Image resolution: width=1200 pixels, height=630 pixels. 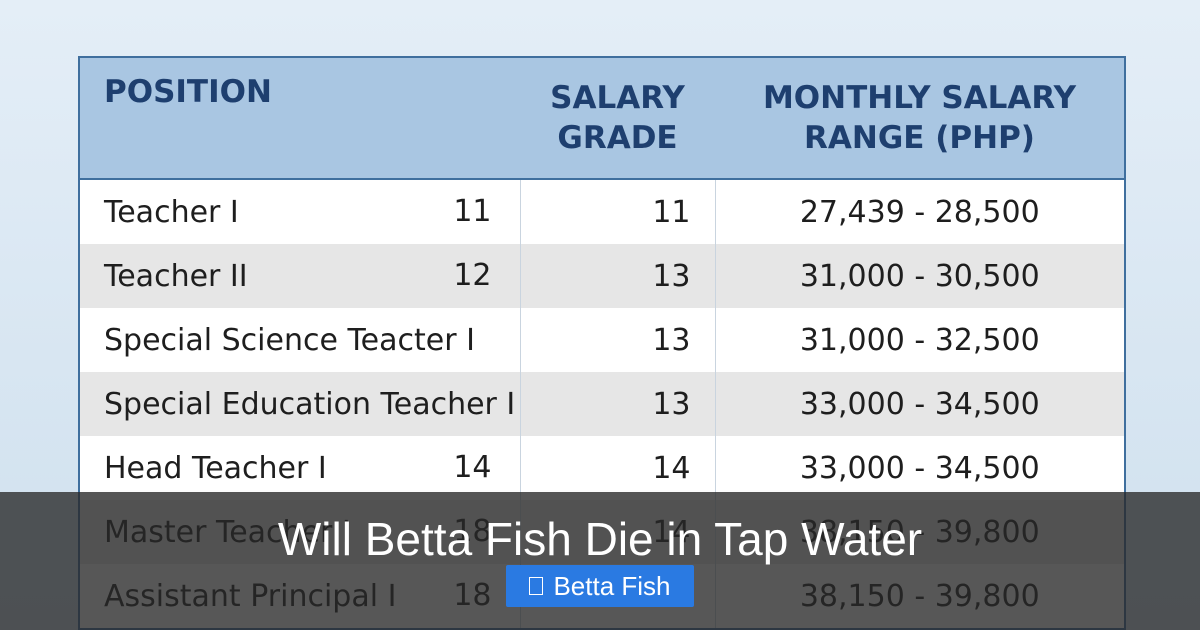 What do you see at coordinates (472, 467) in the screenshot?
I see `stray-grade-value: 14` at bounding box center [472, 467].